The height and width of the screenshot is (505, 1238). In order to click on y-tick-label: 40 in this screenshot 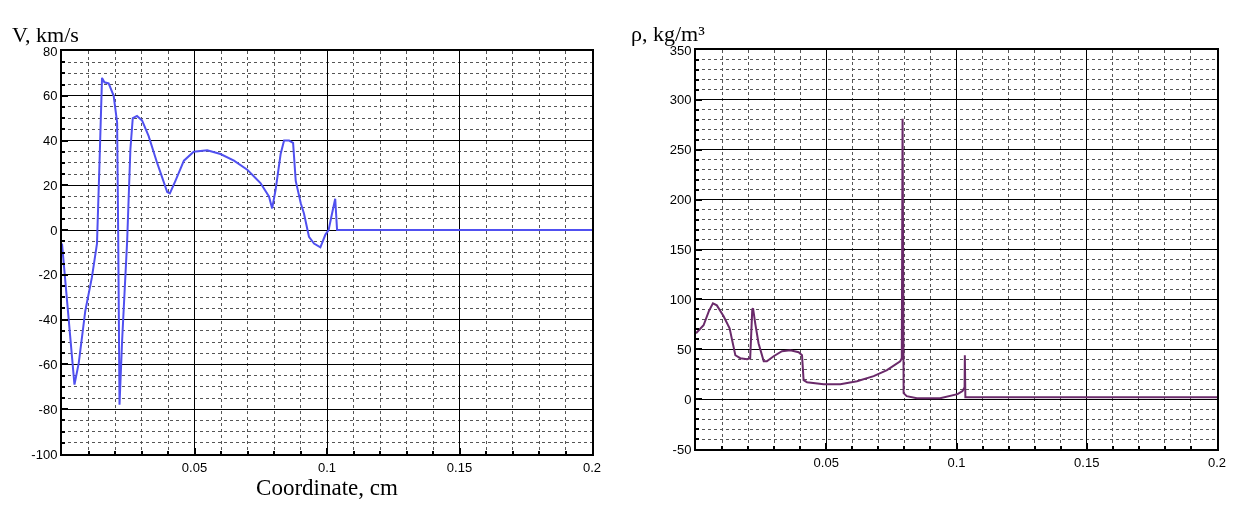, I will do `click(50, 141)`.